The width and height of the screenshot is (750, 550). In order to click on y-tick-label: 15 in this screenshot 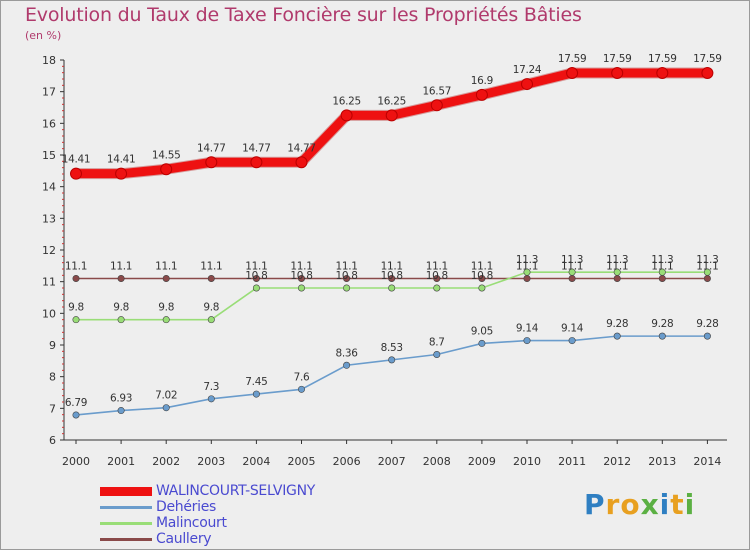, I will do `click(49, 155)`.